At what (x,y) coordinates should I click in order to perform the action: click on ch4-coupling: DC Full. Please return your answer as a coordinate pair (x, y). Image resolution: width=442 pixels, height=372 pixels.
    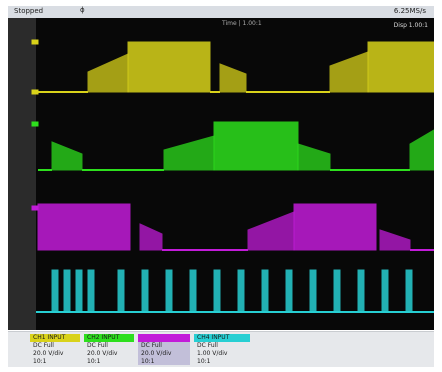
    Looking at the image, I should click on (207, 345).